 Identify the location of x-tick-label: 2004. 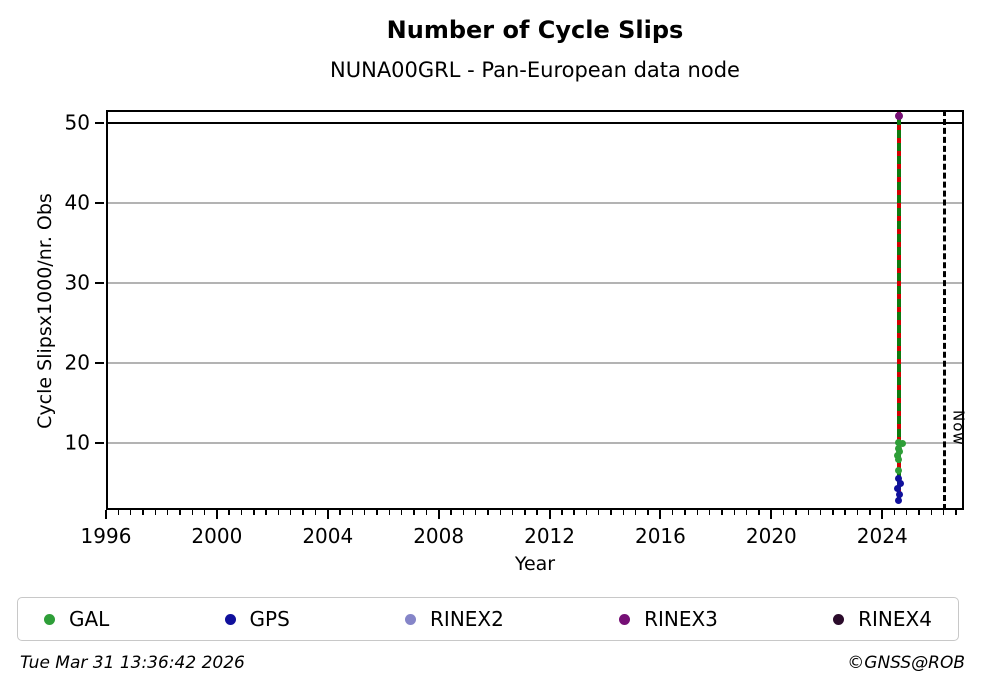
(328, 536).